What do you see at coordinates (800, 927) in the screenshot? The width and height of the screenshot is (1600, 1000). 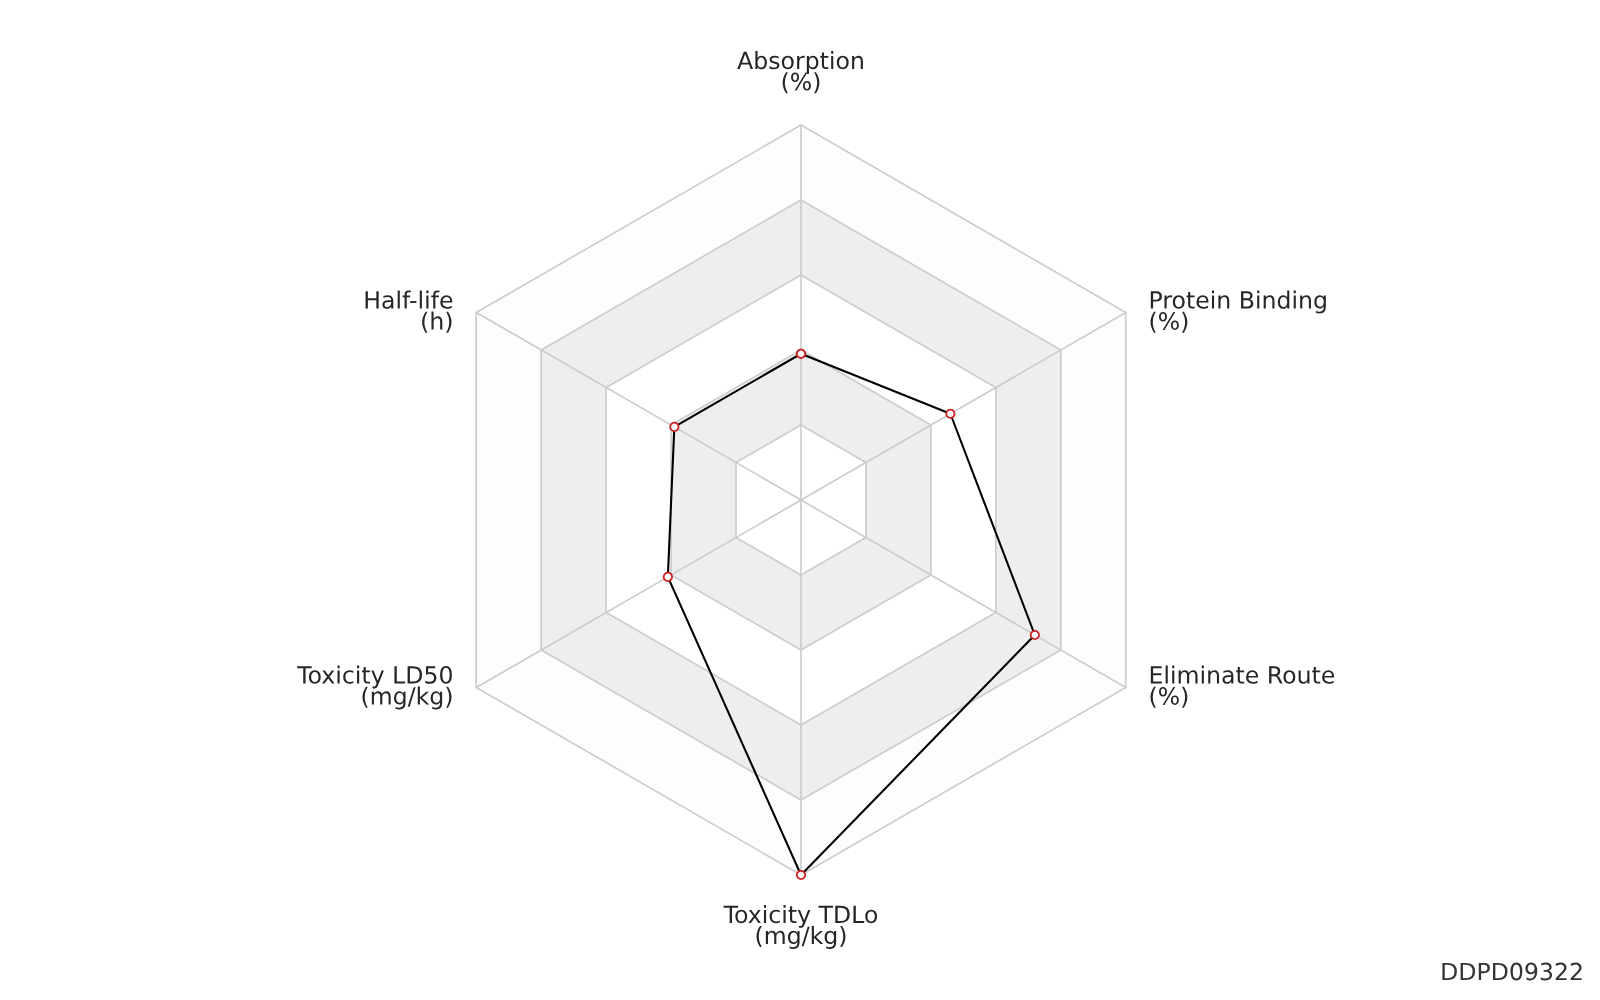 I see `spoke-label: Toxicity TDLo (mg/kg)` at bounding box center [800, 927].